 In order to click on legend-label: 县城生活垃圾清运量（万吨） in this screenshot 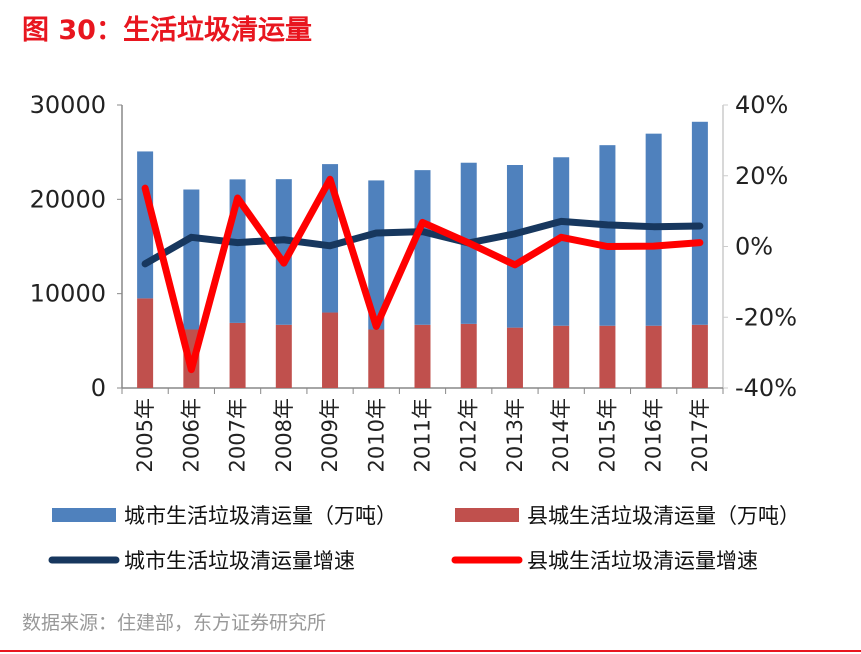, I will do `click(663, 516)`.